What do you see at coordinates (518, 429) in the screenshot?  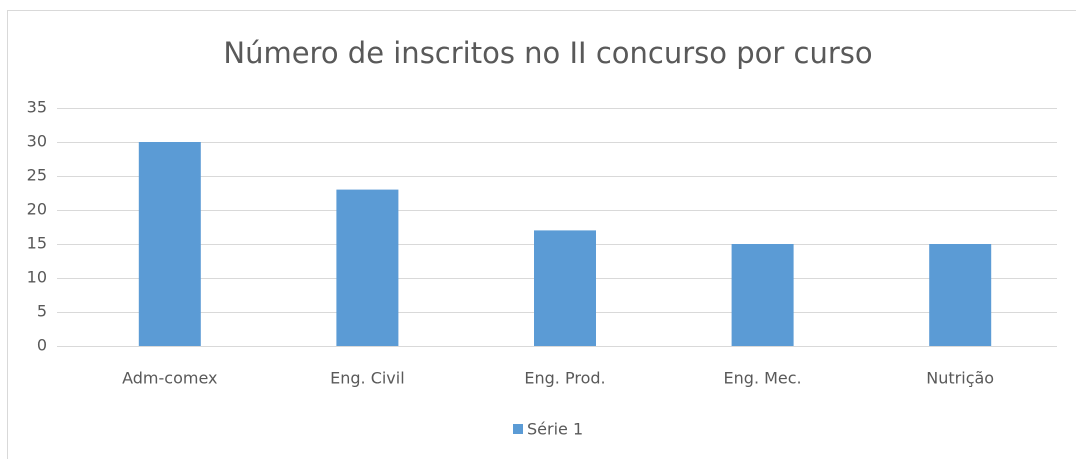 I see `legend-swatch` at bounding box center [518, 429].